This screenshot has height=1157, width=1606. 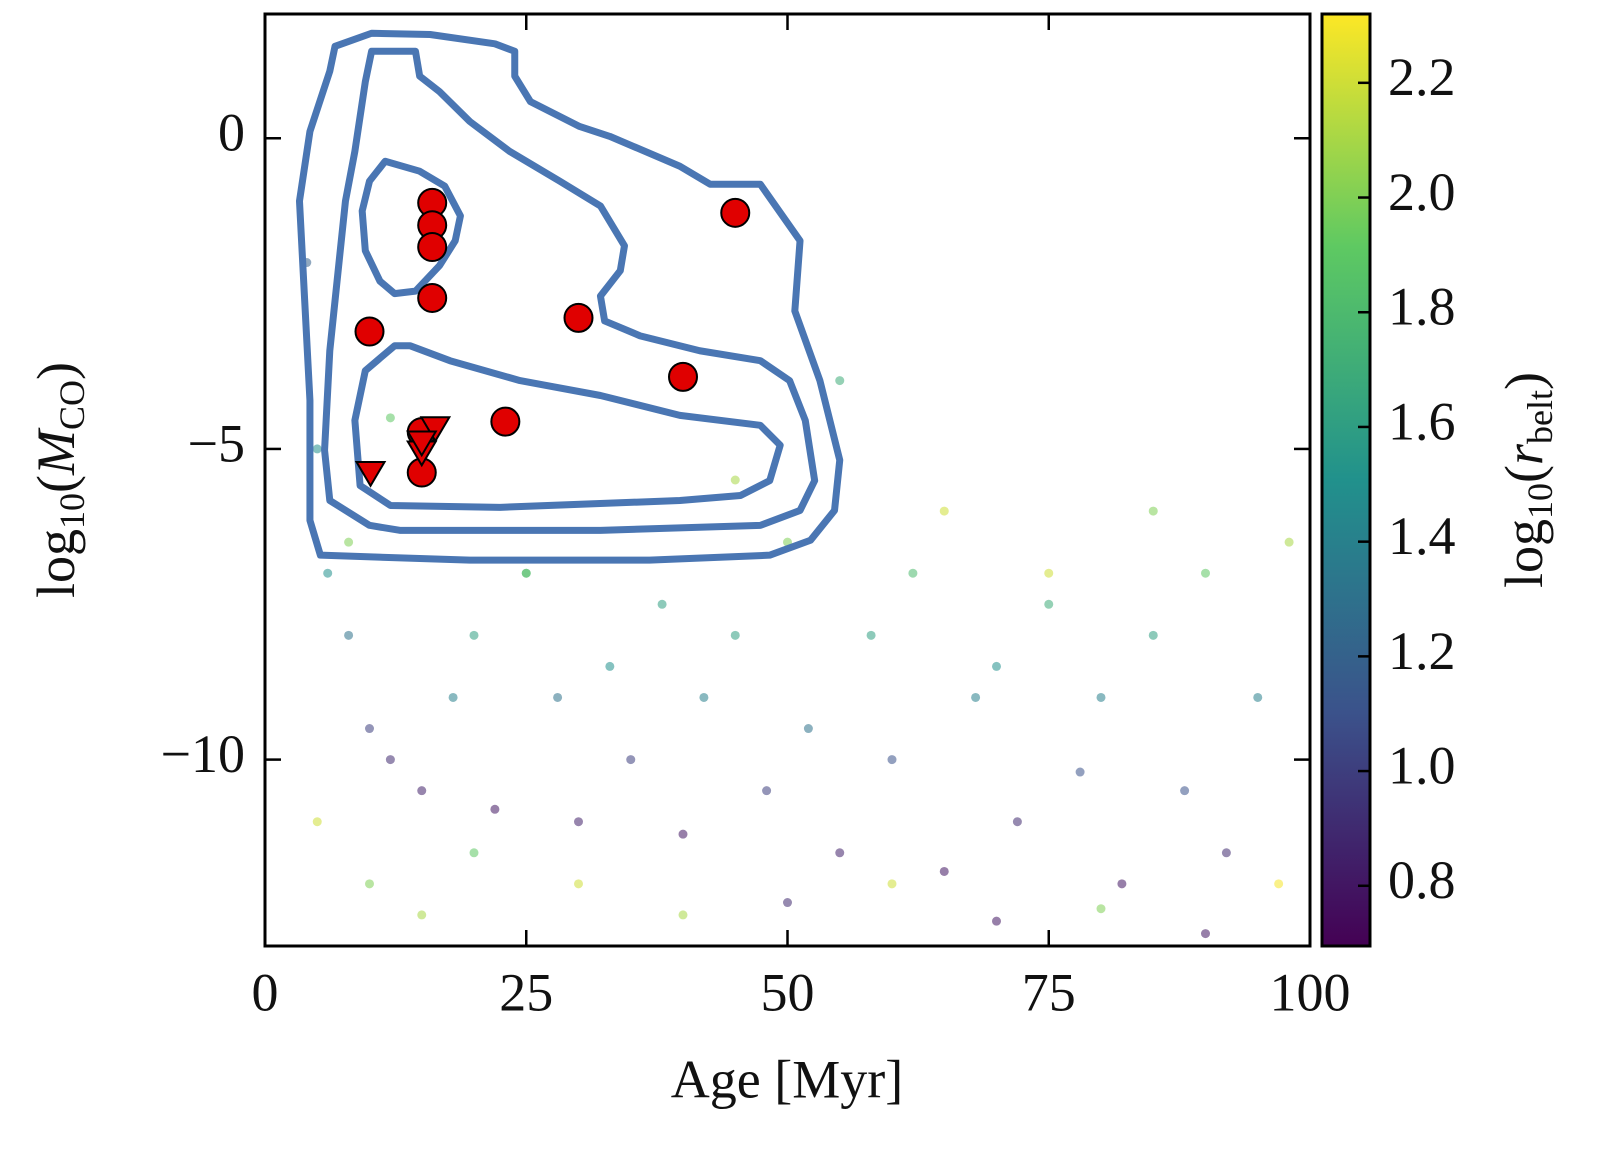 What do you see at coordinates (1310, 992) in the screenshot?
I see `x-tick-label: 100` at bounding box center [1310, 992].